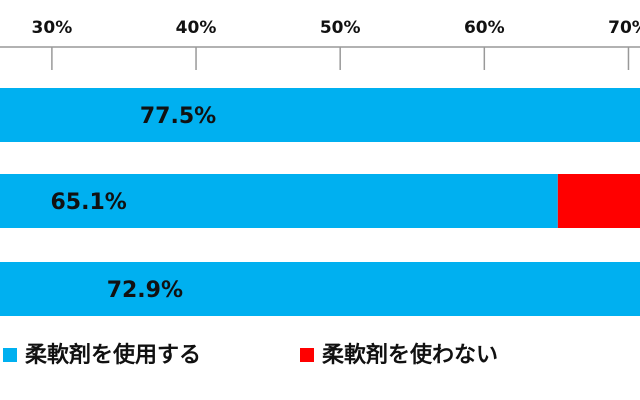 This screenshot has height=400, width=640. What do you see at coordinates (484, 28) in the screenshot?
I see `x-tick-label: 60%` at bounding box center [484, 28].